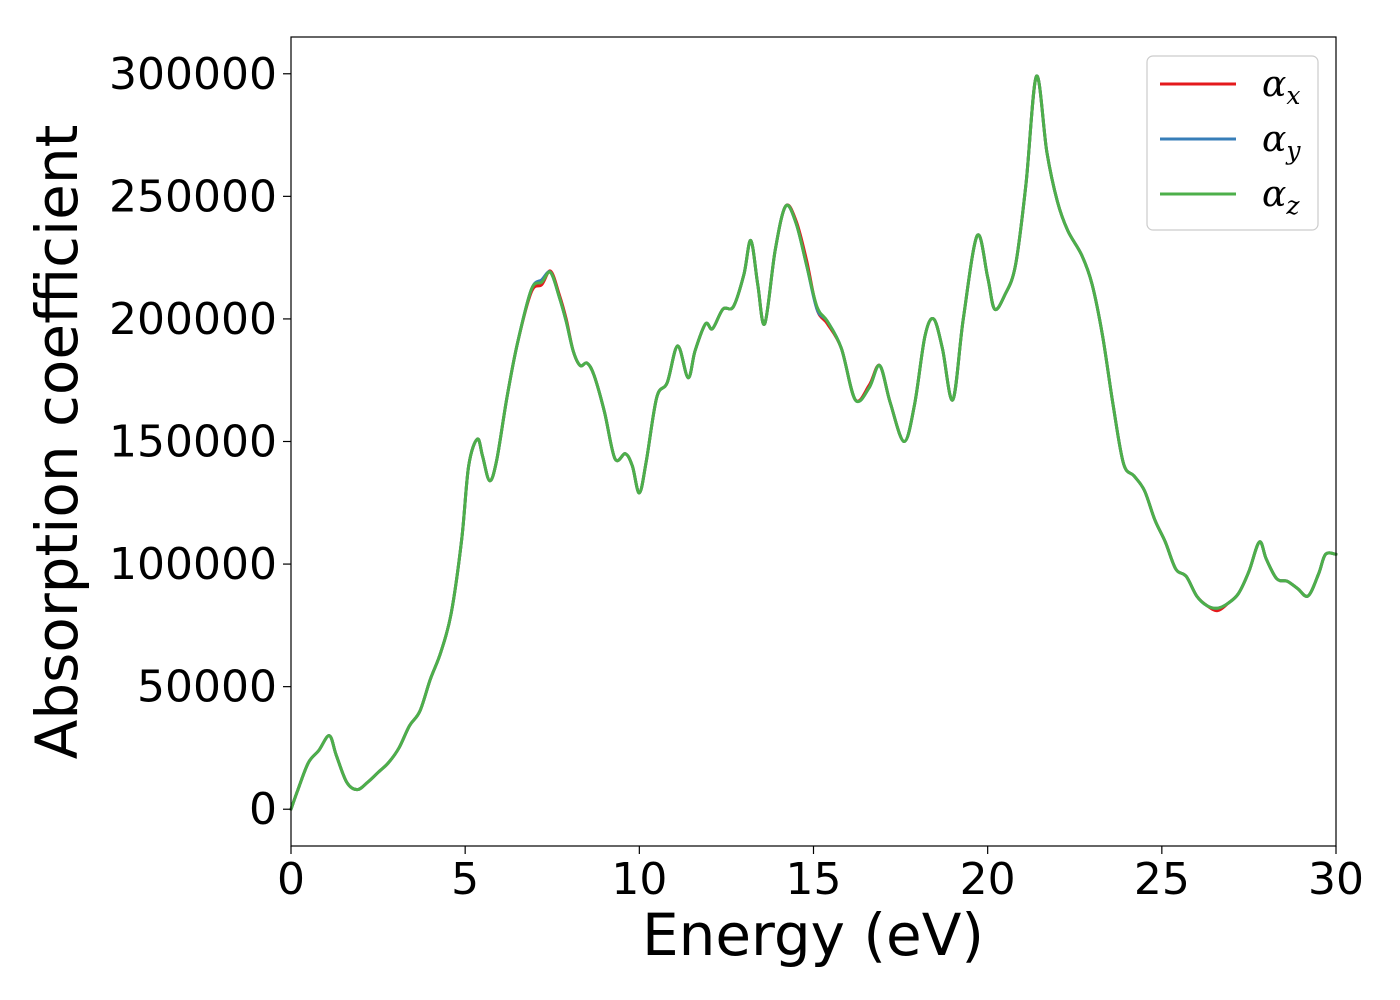  What do you see at coordinates (813, 935) in the screenshot?
I see `x-axis-title: Energy (eV)` at bounding box center [813, 935].